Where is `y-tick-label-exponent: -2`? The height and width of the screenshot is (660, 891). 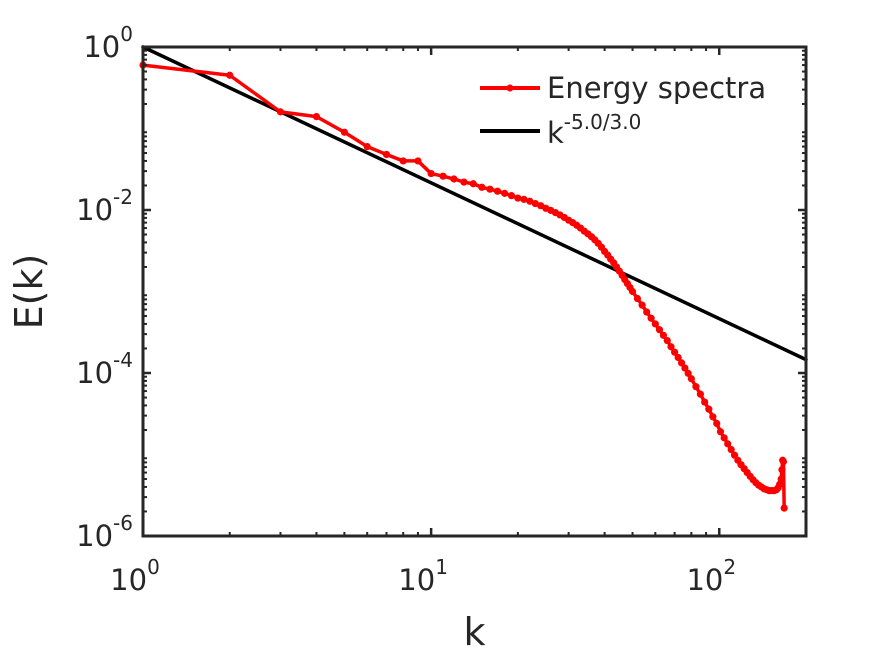
y-tick-label-exponent: -2 is located at coordinates (123, 197).